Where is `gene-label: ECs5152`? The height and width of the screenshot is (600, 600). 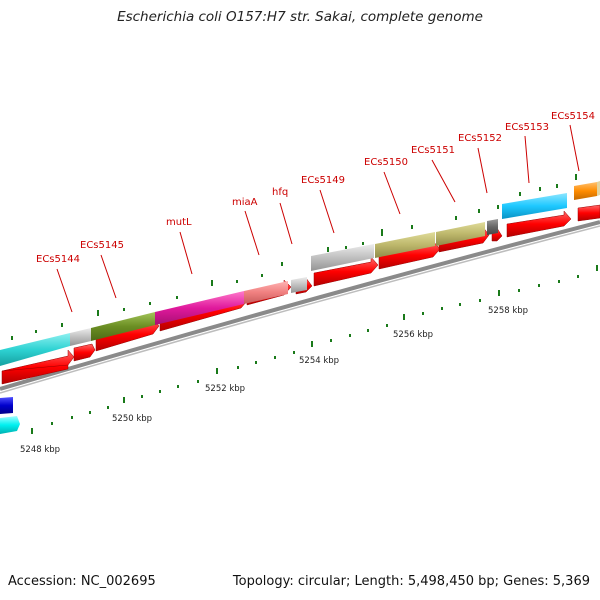 gene-label: ECs5152 is located at coordinates (480, 138).